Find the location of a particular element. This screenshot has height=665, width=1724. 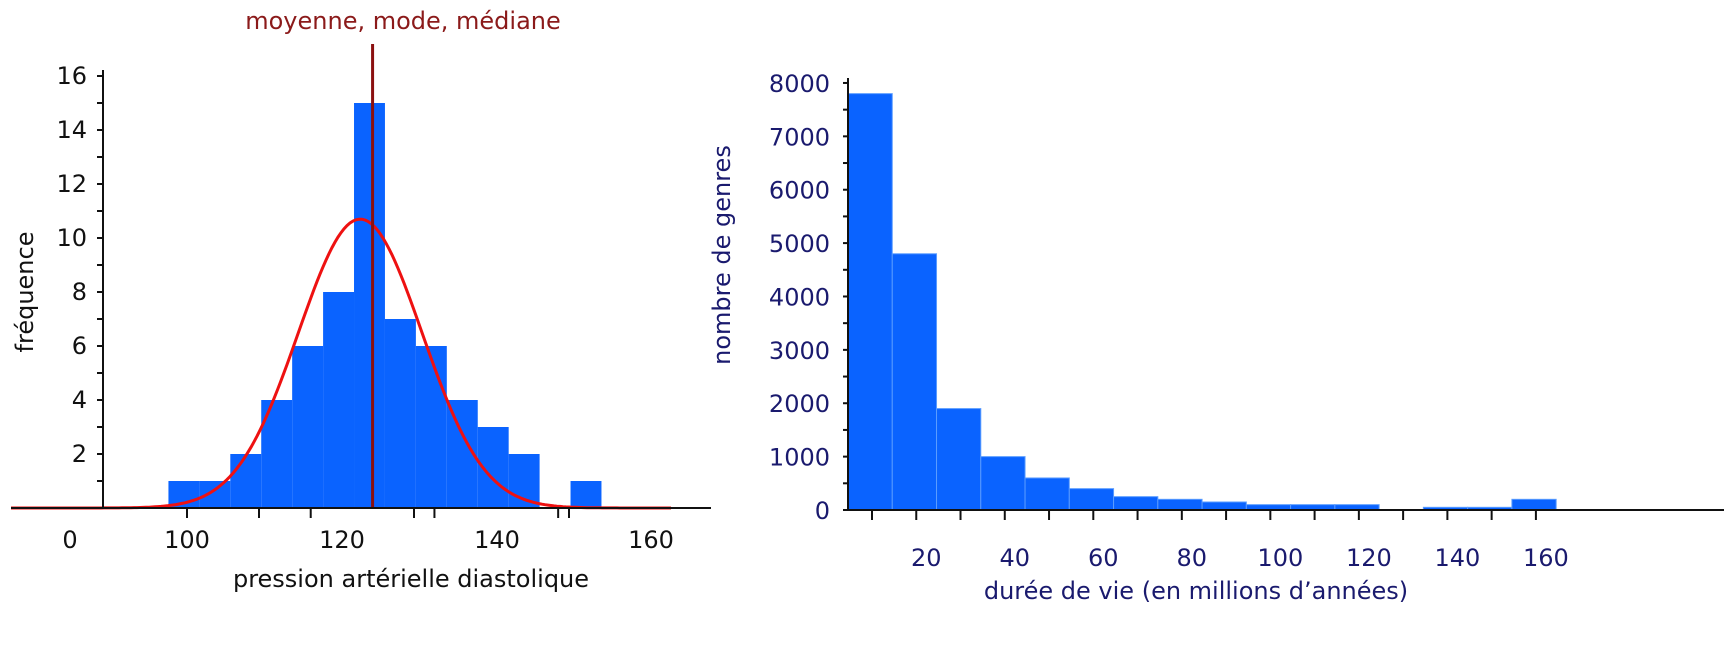

bp-y-tick-label: 6 is located at coordinates (79, 346).